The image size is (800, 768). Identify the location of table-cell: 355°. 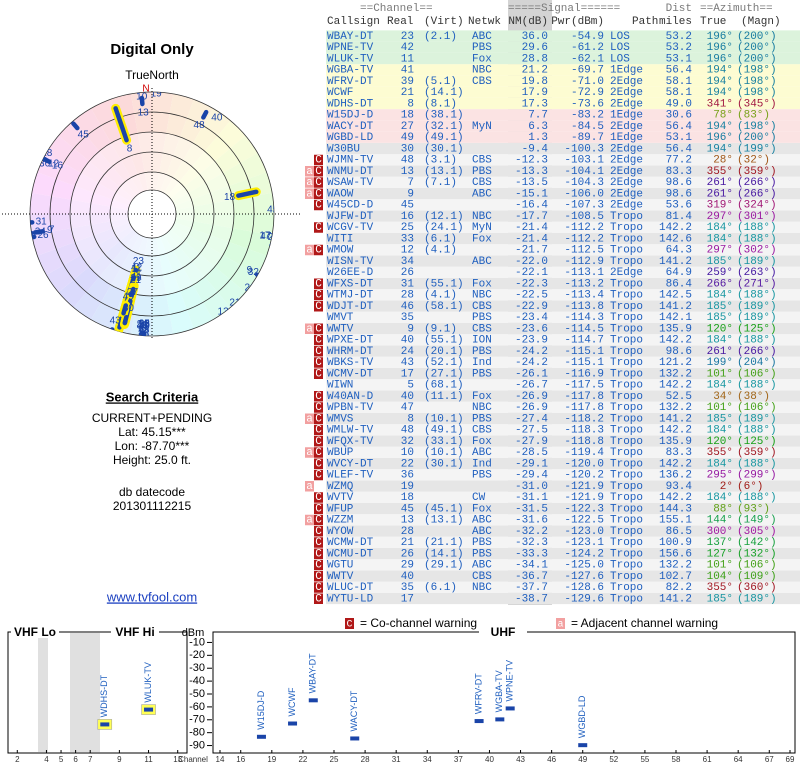
(720, 453).